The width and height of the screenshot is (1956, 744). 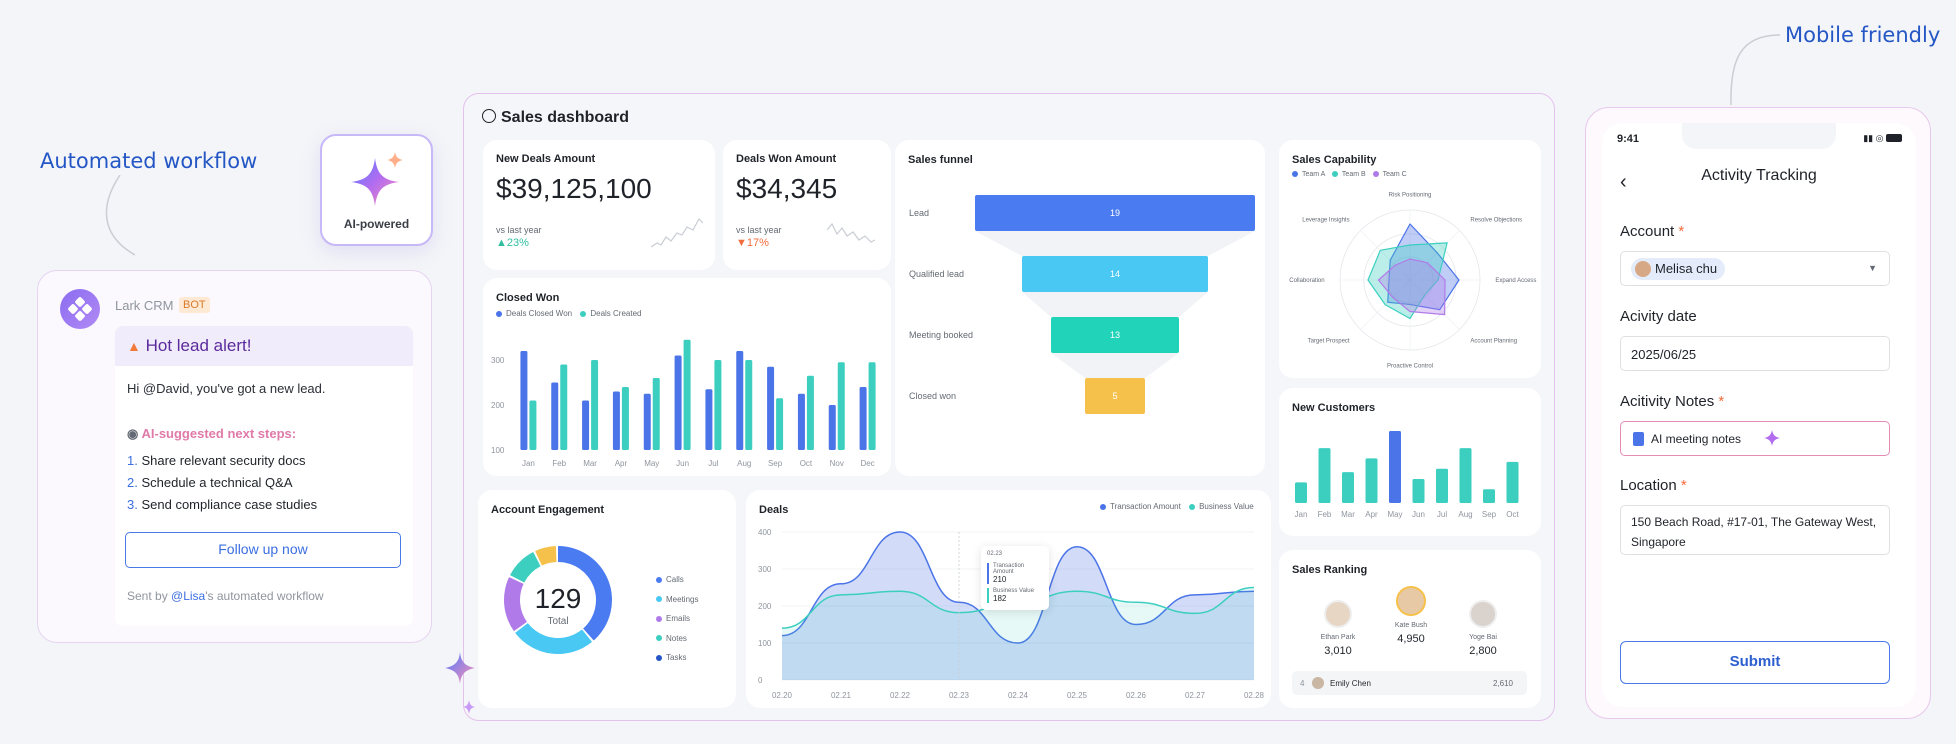 What do you see at coordinates (1394, 514) in the screenshot?
I see `x-tick-label: May` at bounding box center [1394, 514].